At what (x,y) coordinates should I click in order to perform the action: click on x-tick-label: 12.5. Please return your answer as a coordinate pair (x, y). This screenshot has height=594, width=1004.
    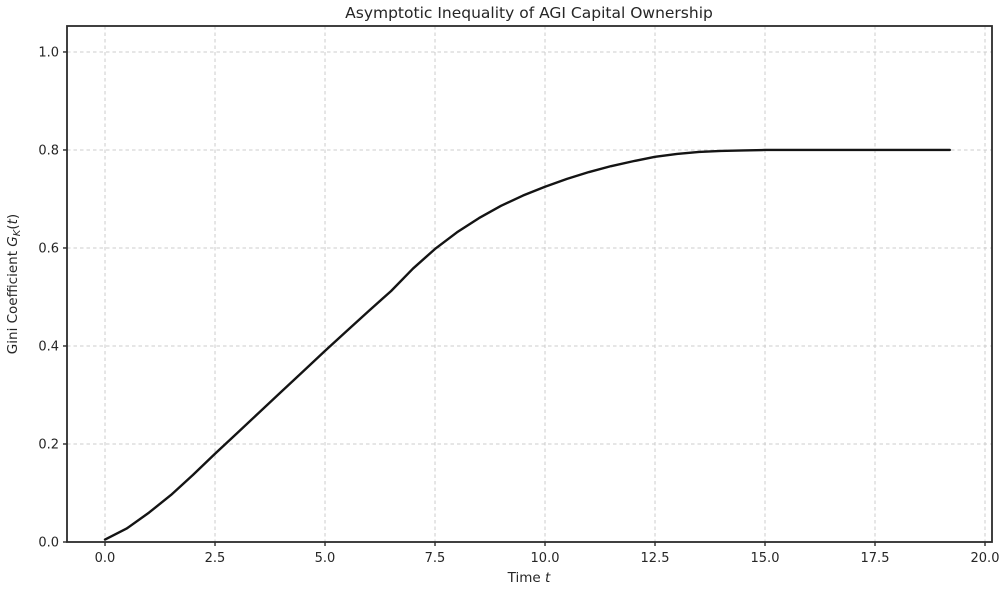
    Looking at the image, I should click on (655, 558).